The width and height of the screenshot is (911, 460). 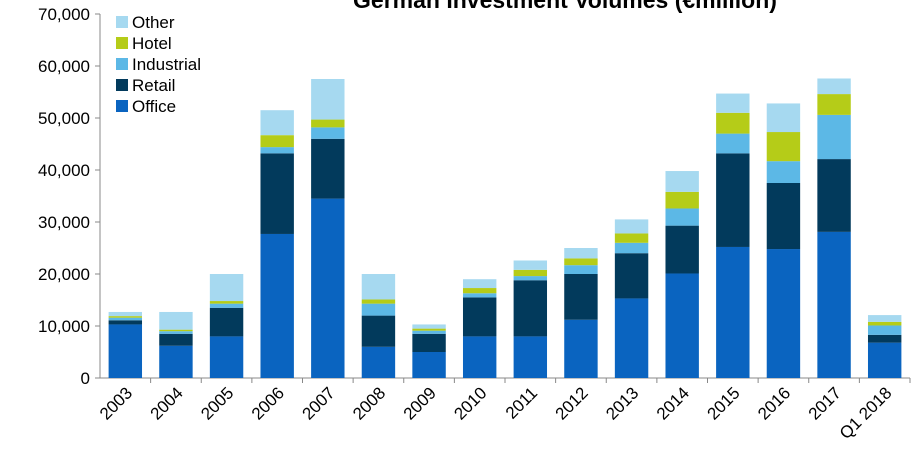 What do you see at coordinates (723, 403) in the screenshot?
I see `x-tick-label: 2015` at bounding box center [723, 403].